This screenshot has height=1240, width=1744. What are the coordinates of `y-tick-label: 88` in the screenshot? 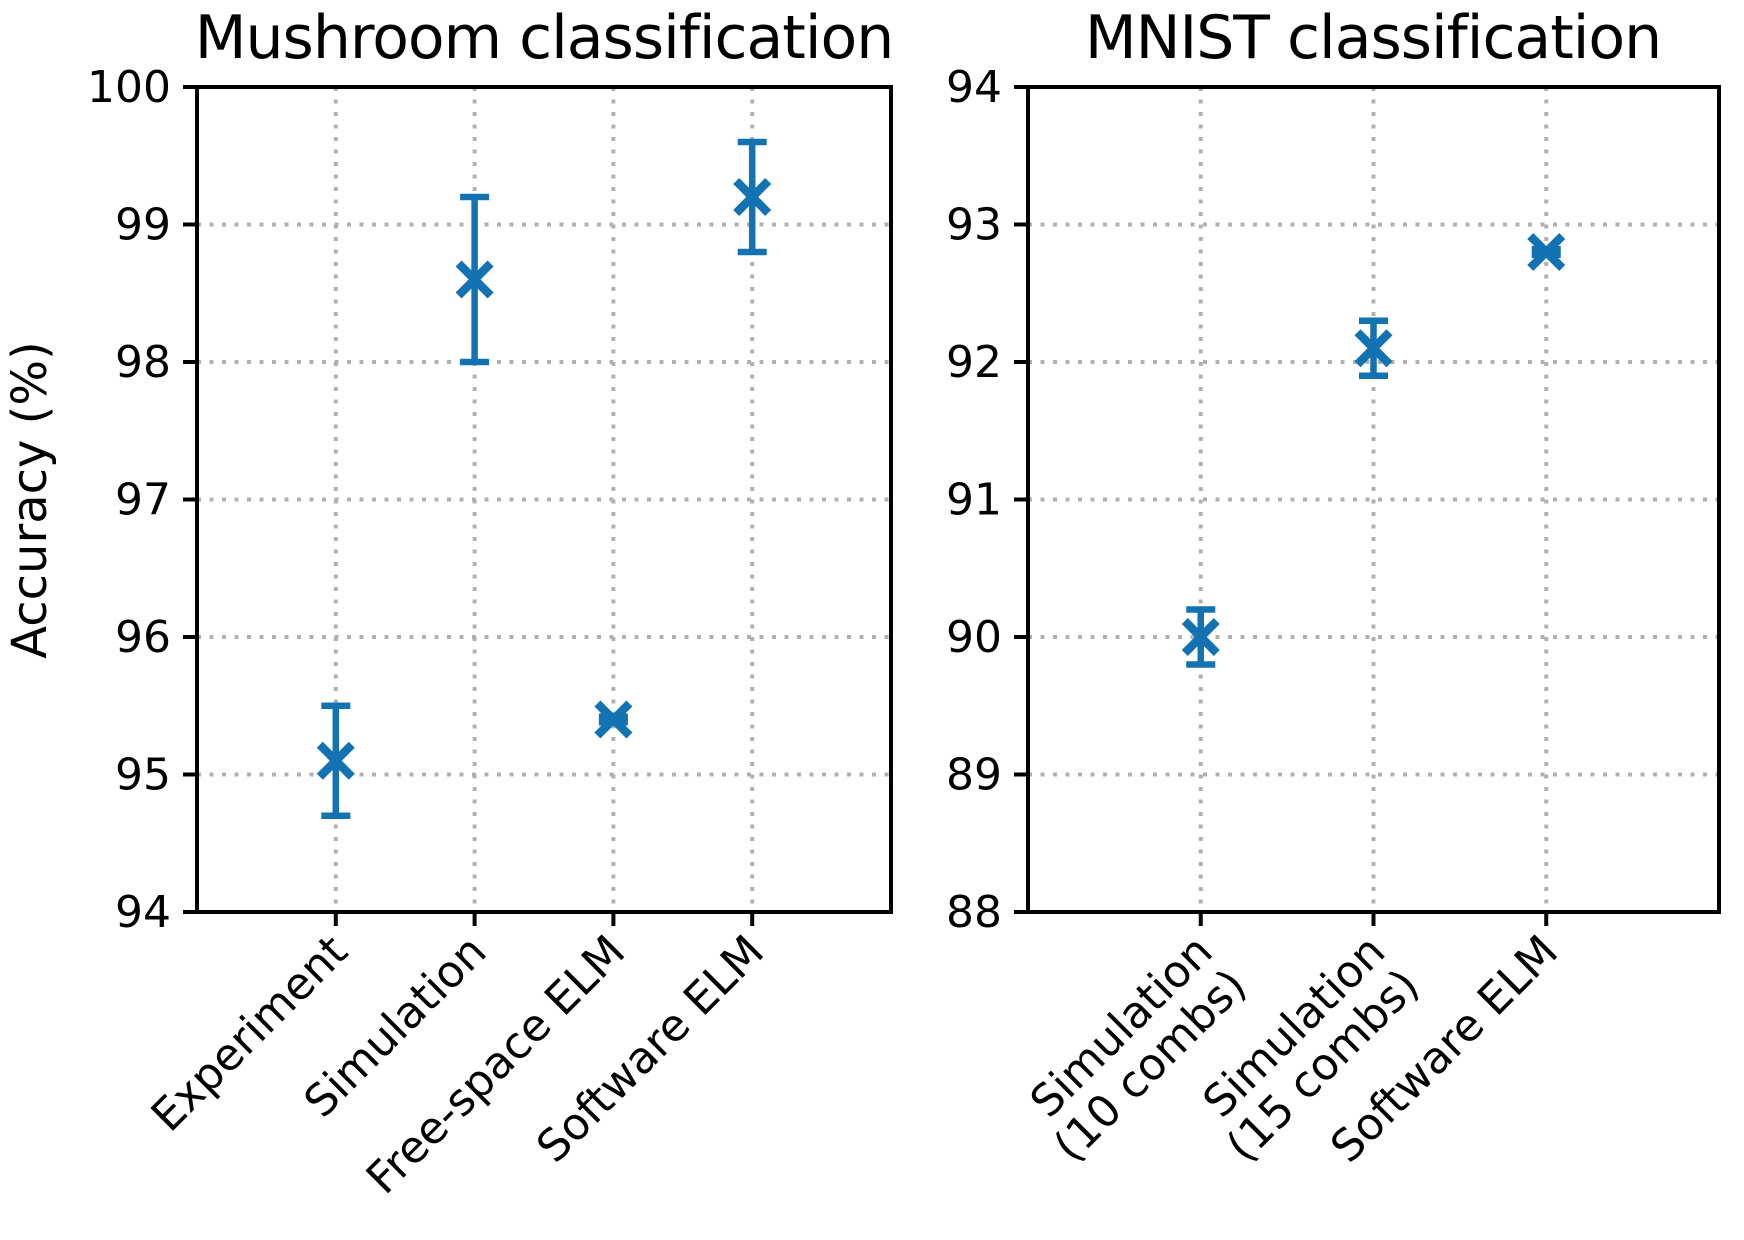 It's located at (974, 912).